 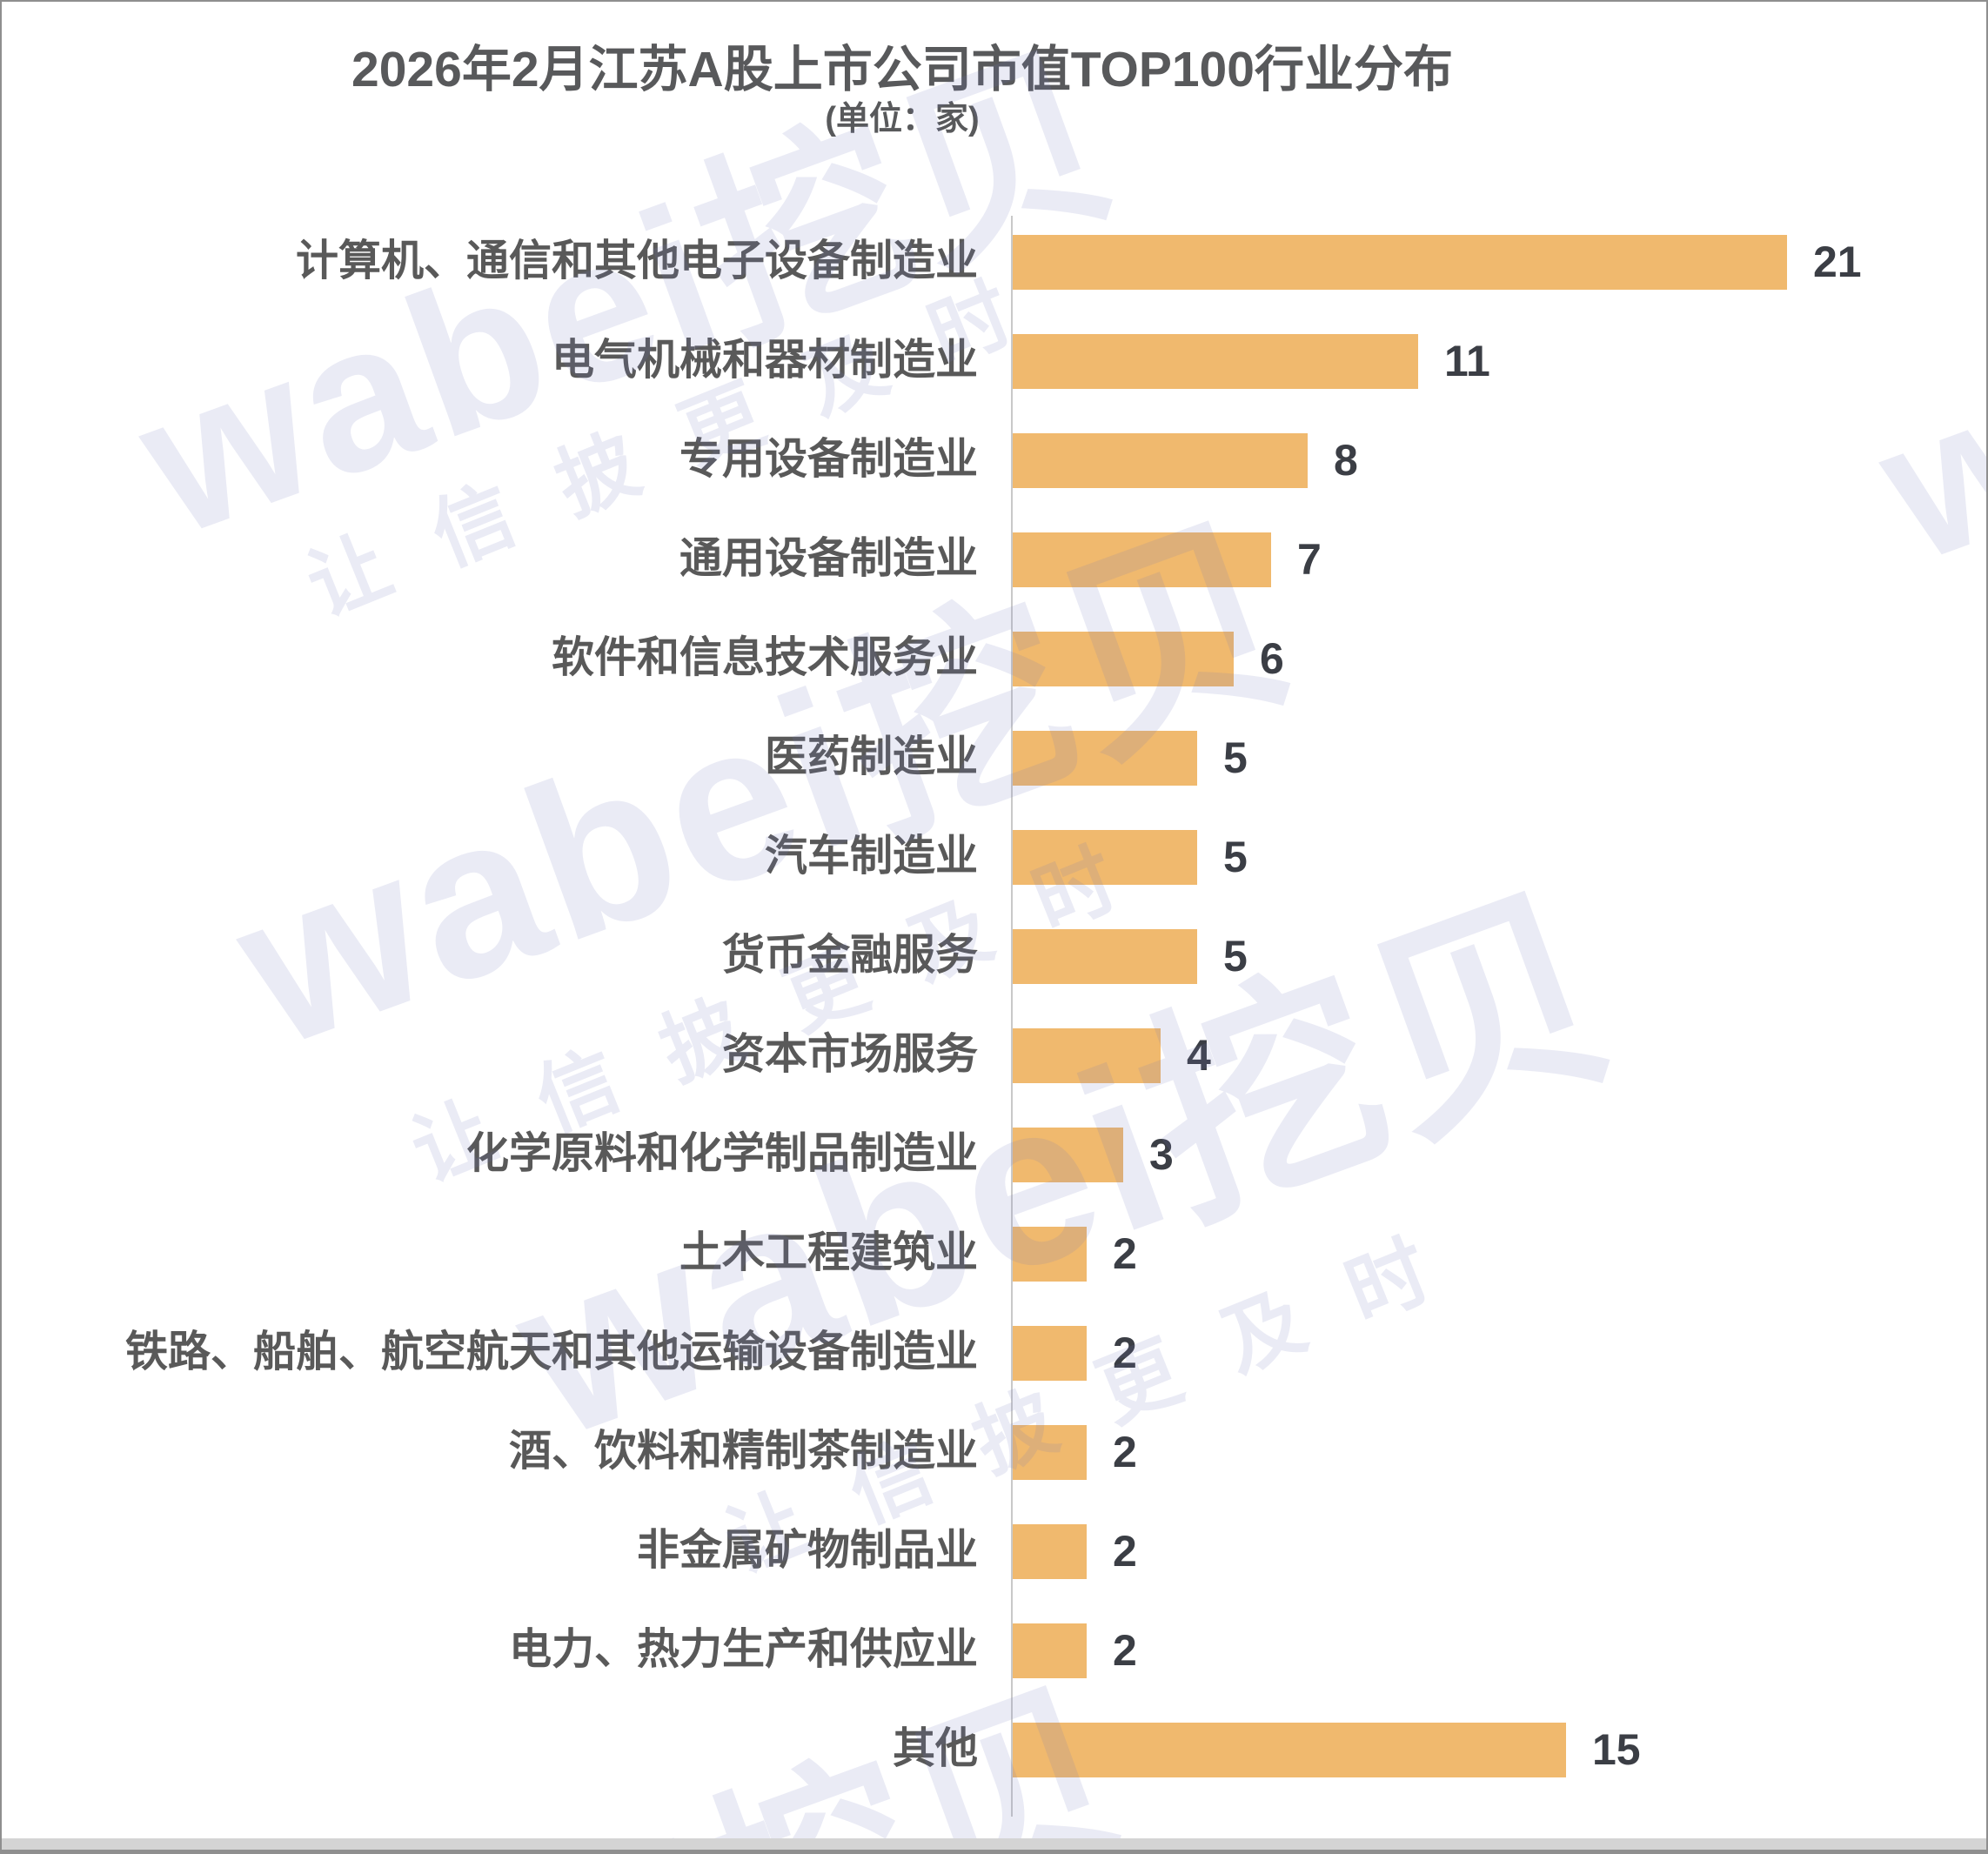 I want to click on chart-row: 通用设备制造业 7, so click(x=987, y=559).